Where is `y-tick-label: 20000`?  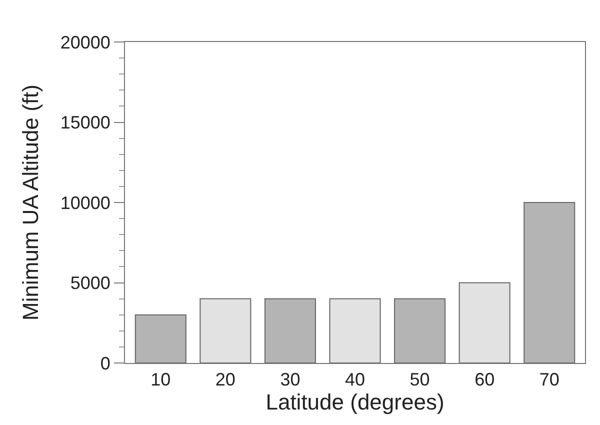 y-tick-label: 20000 is located at coordinates (85, 42).